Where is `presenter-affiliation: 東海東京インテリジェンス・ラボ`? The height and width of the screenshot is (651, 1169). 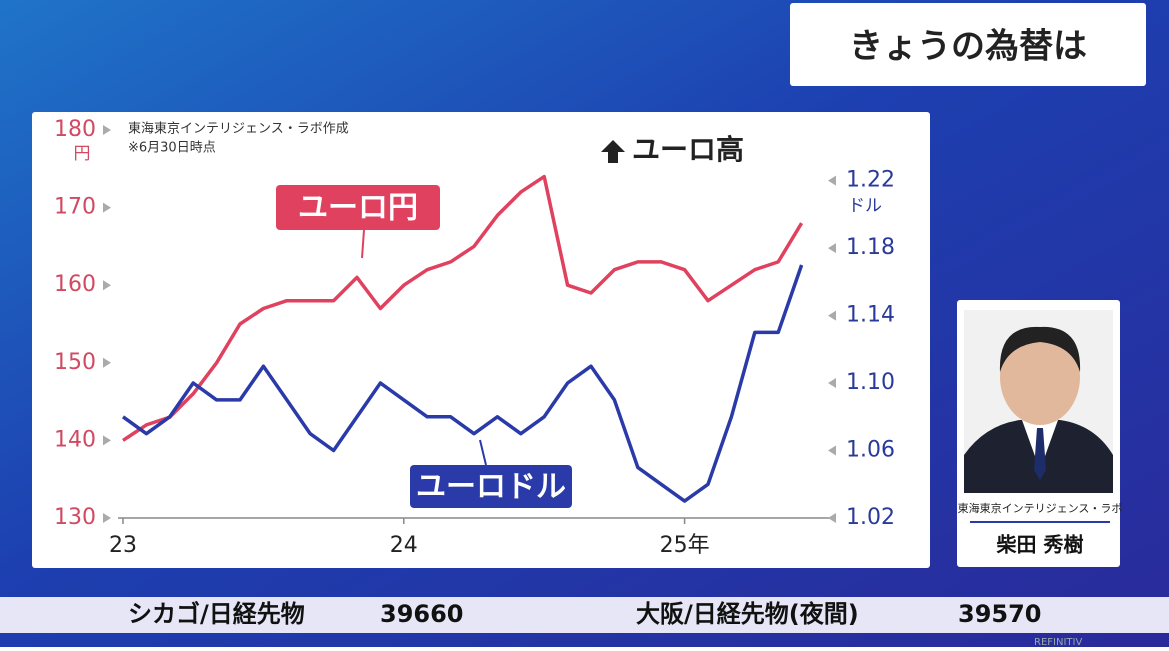 presenter-affiliation: 東海東京インテリジェンス・ラボ is located at coordinates (1040, 508).